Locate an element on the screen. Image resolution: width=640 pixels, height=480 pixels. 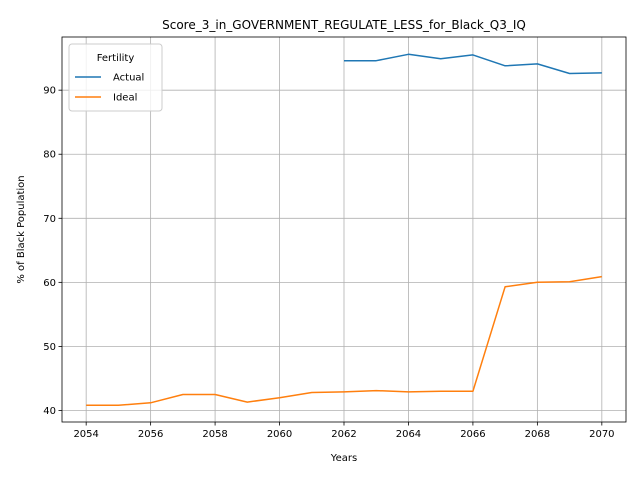
x-tick-label: 2070 is located at coordinates (601, 434).